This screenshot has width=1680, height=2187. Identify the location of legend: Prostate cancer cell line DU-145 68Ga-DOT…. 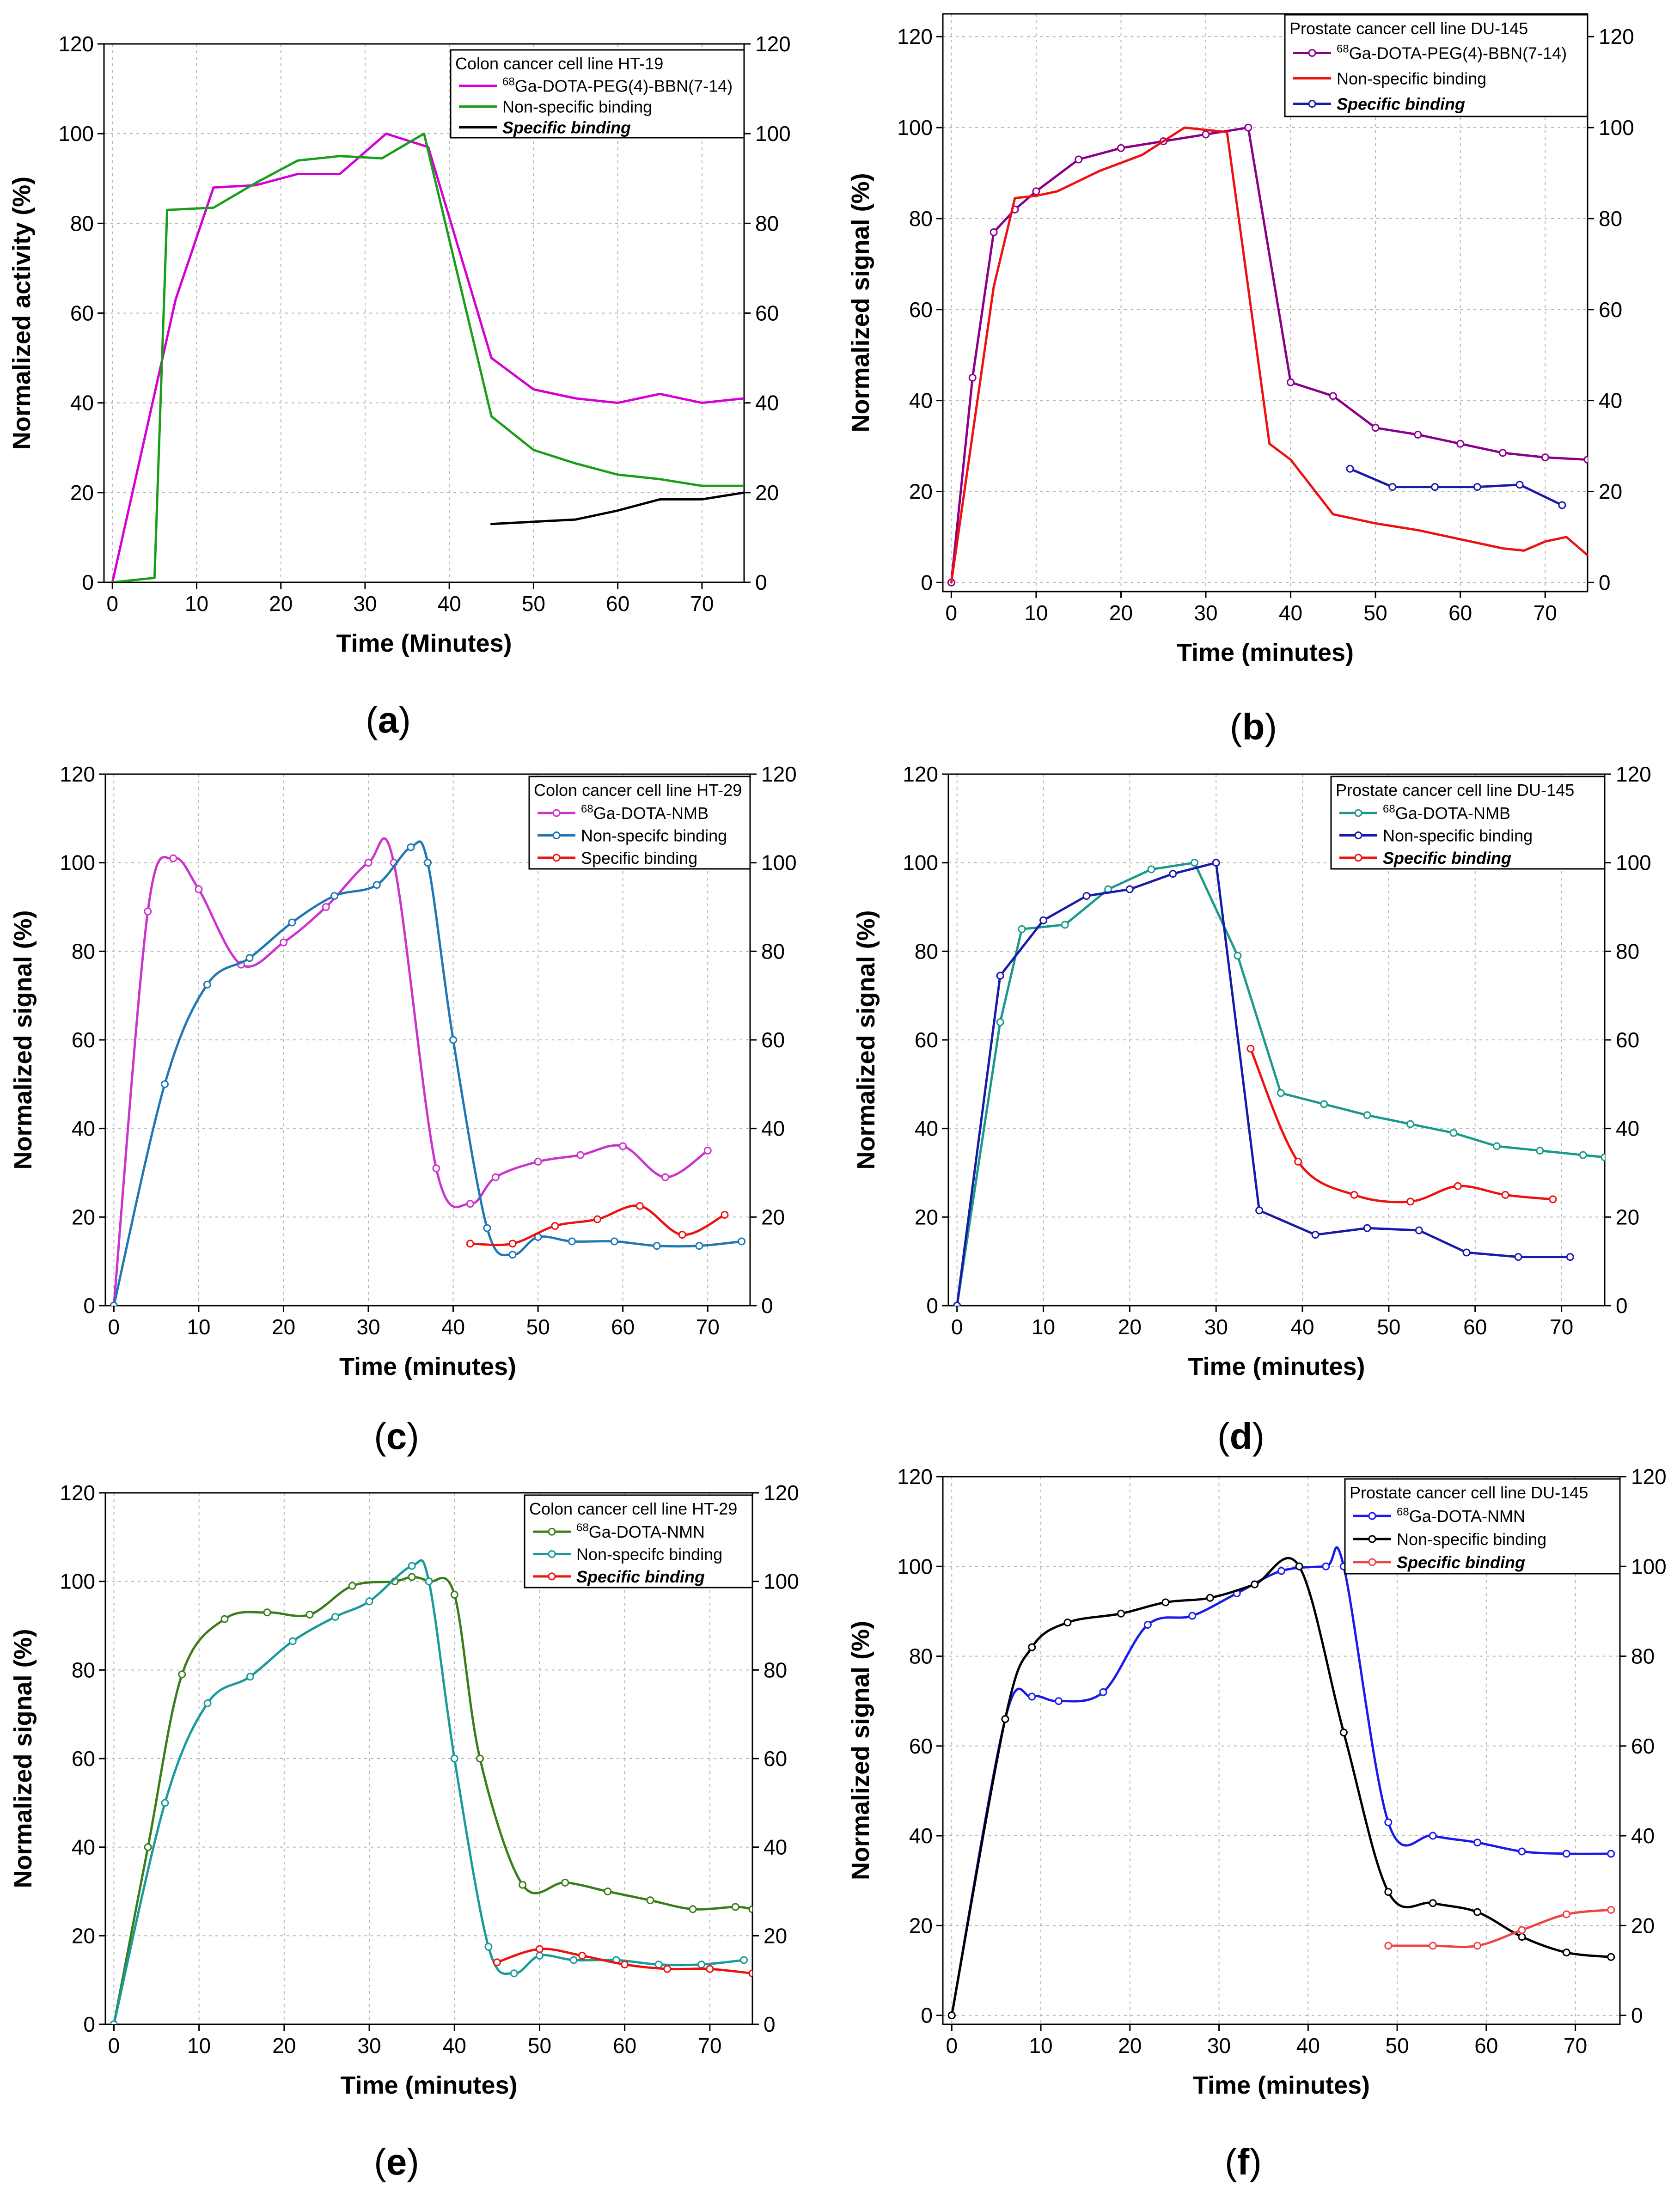
(1436, 65).